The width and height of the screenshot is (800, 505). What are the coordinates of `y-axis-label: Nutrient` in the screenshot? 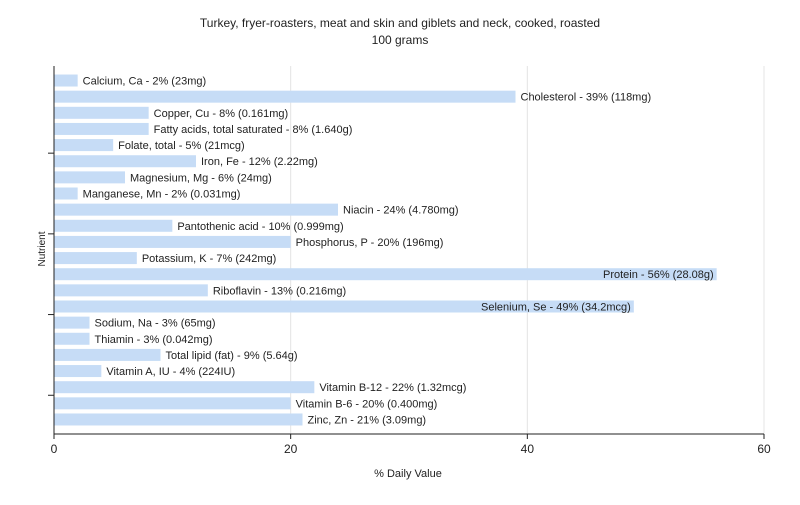 It's located at (42, 248).